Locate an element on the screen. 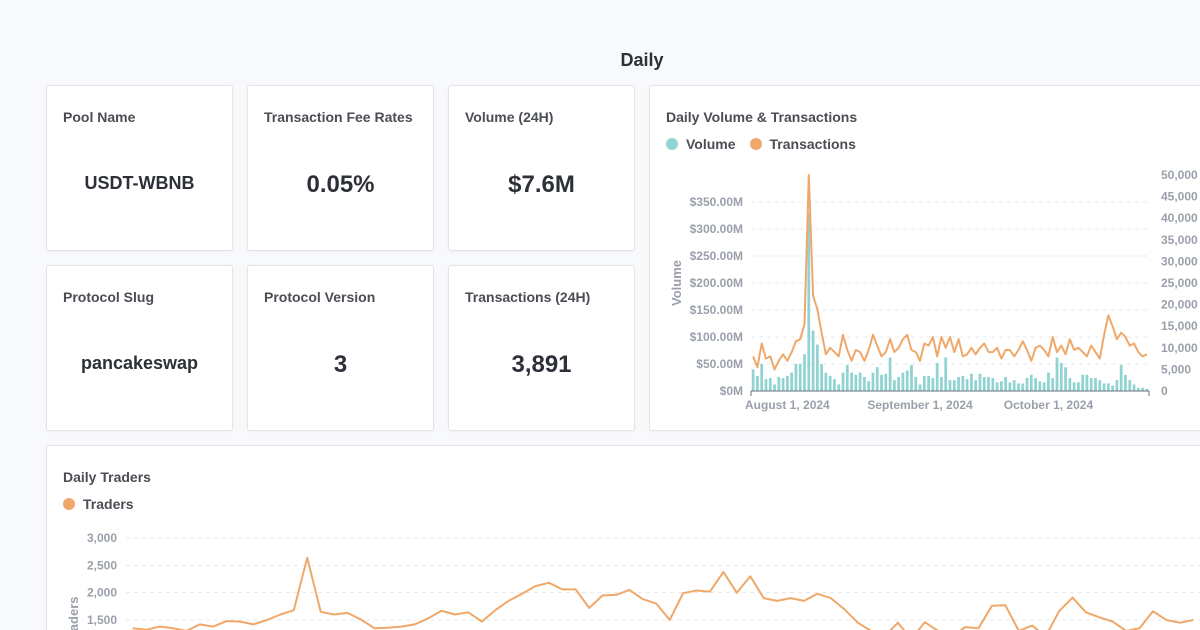 This screenshot has height=630, width=1200. transactions-line is located at coordinates (950, 272).